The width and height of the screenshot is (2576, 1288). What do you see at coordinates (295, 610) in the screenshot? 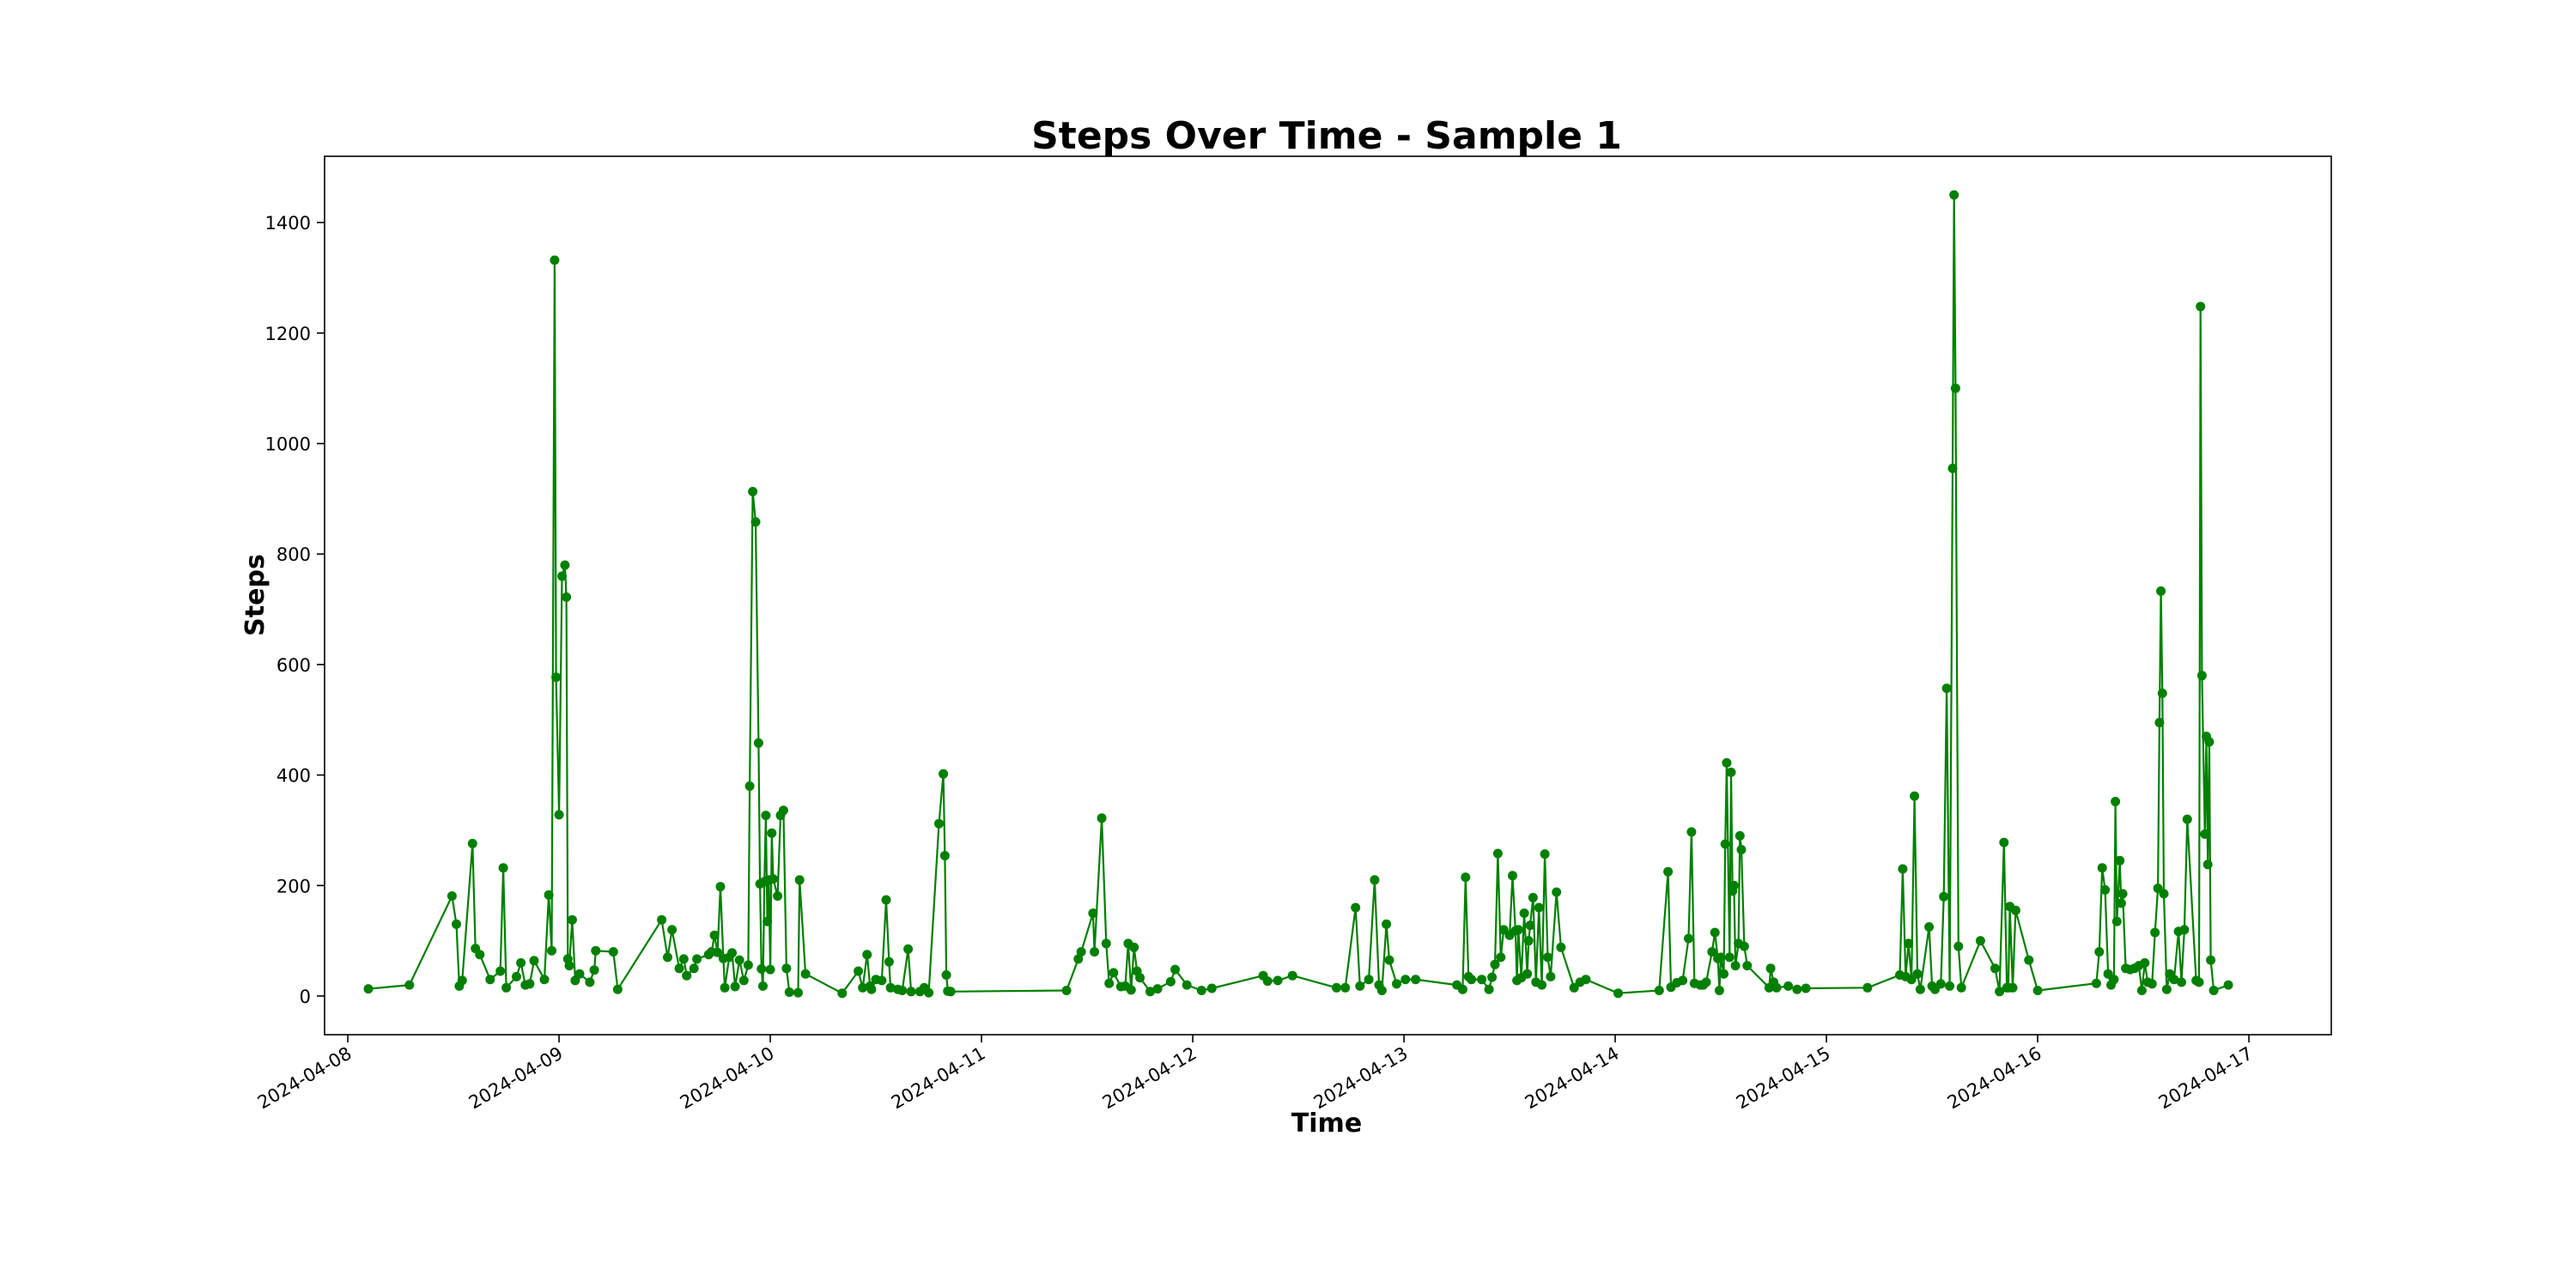
I see `y-axis: 0 200 400 600 800 1000 1200 1400` at bounding box center [295, 610].